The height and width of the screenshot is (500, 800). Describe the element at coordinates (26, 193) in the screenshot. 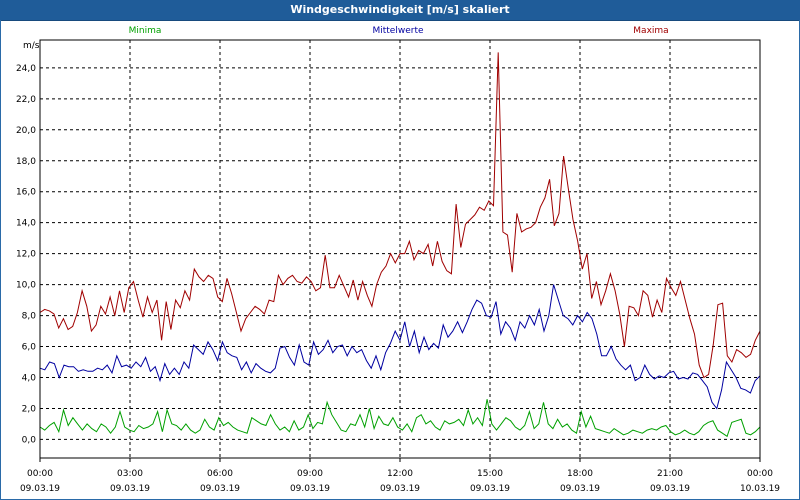

I see `y-tick-label: 16,0` at that location.